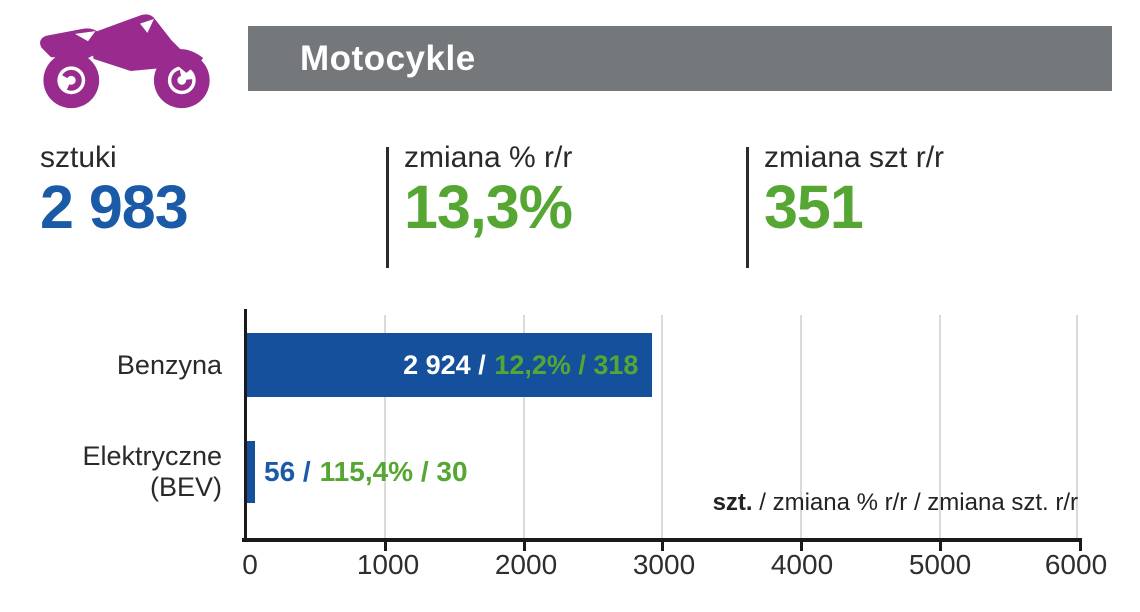 This screenshot has width=1140, height=612. I want to click on page-title: Motocykle, so click(388, 58).